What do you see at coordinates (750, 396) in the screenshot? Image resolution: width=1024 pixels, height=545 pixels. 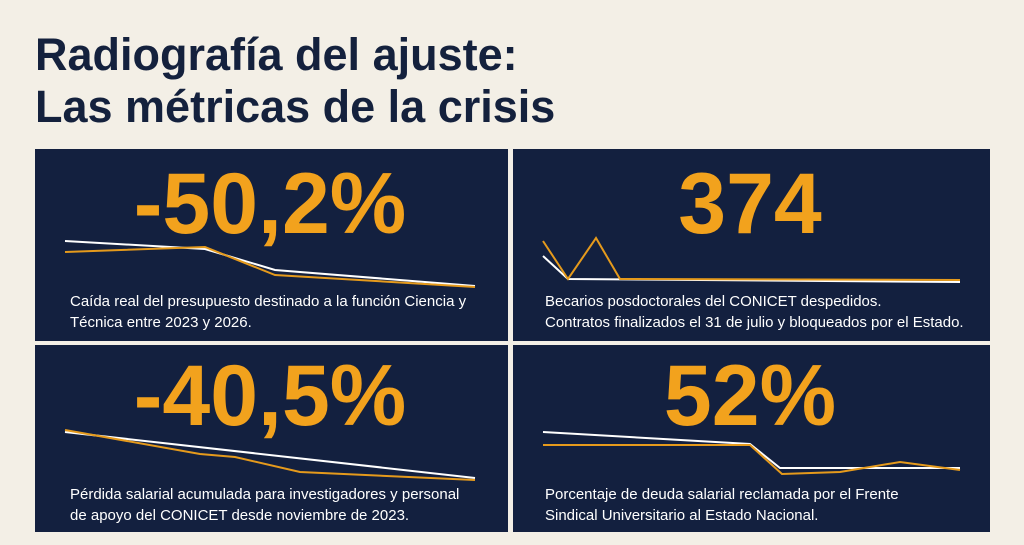 I see `figure: 52%` at bounding box center [750, 396].